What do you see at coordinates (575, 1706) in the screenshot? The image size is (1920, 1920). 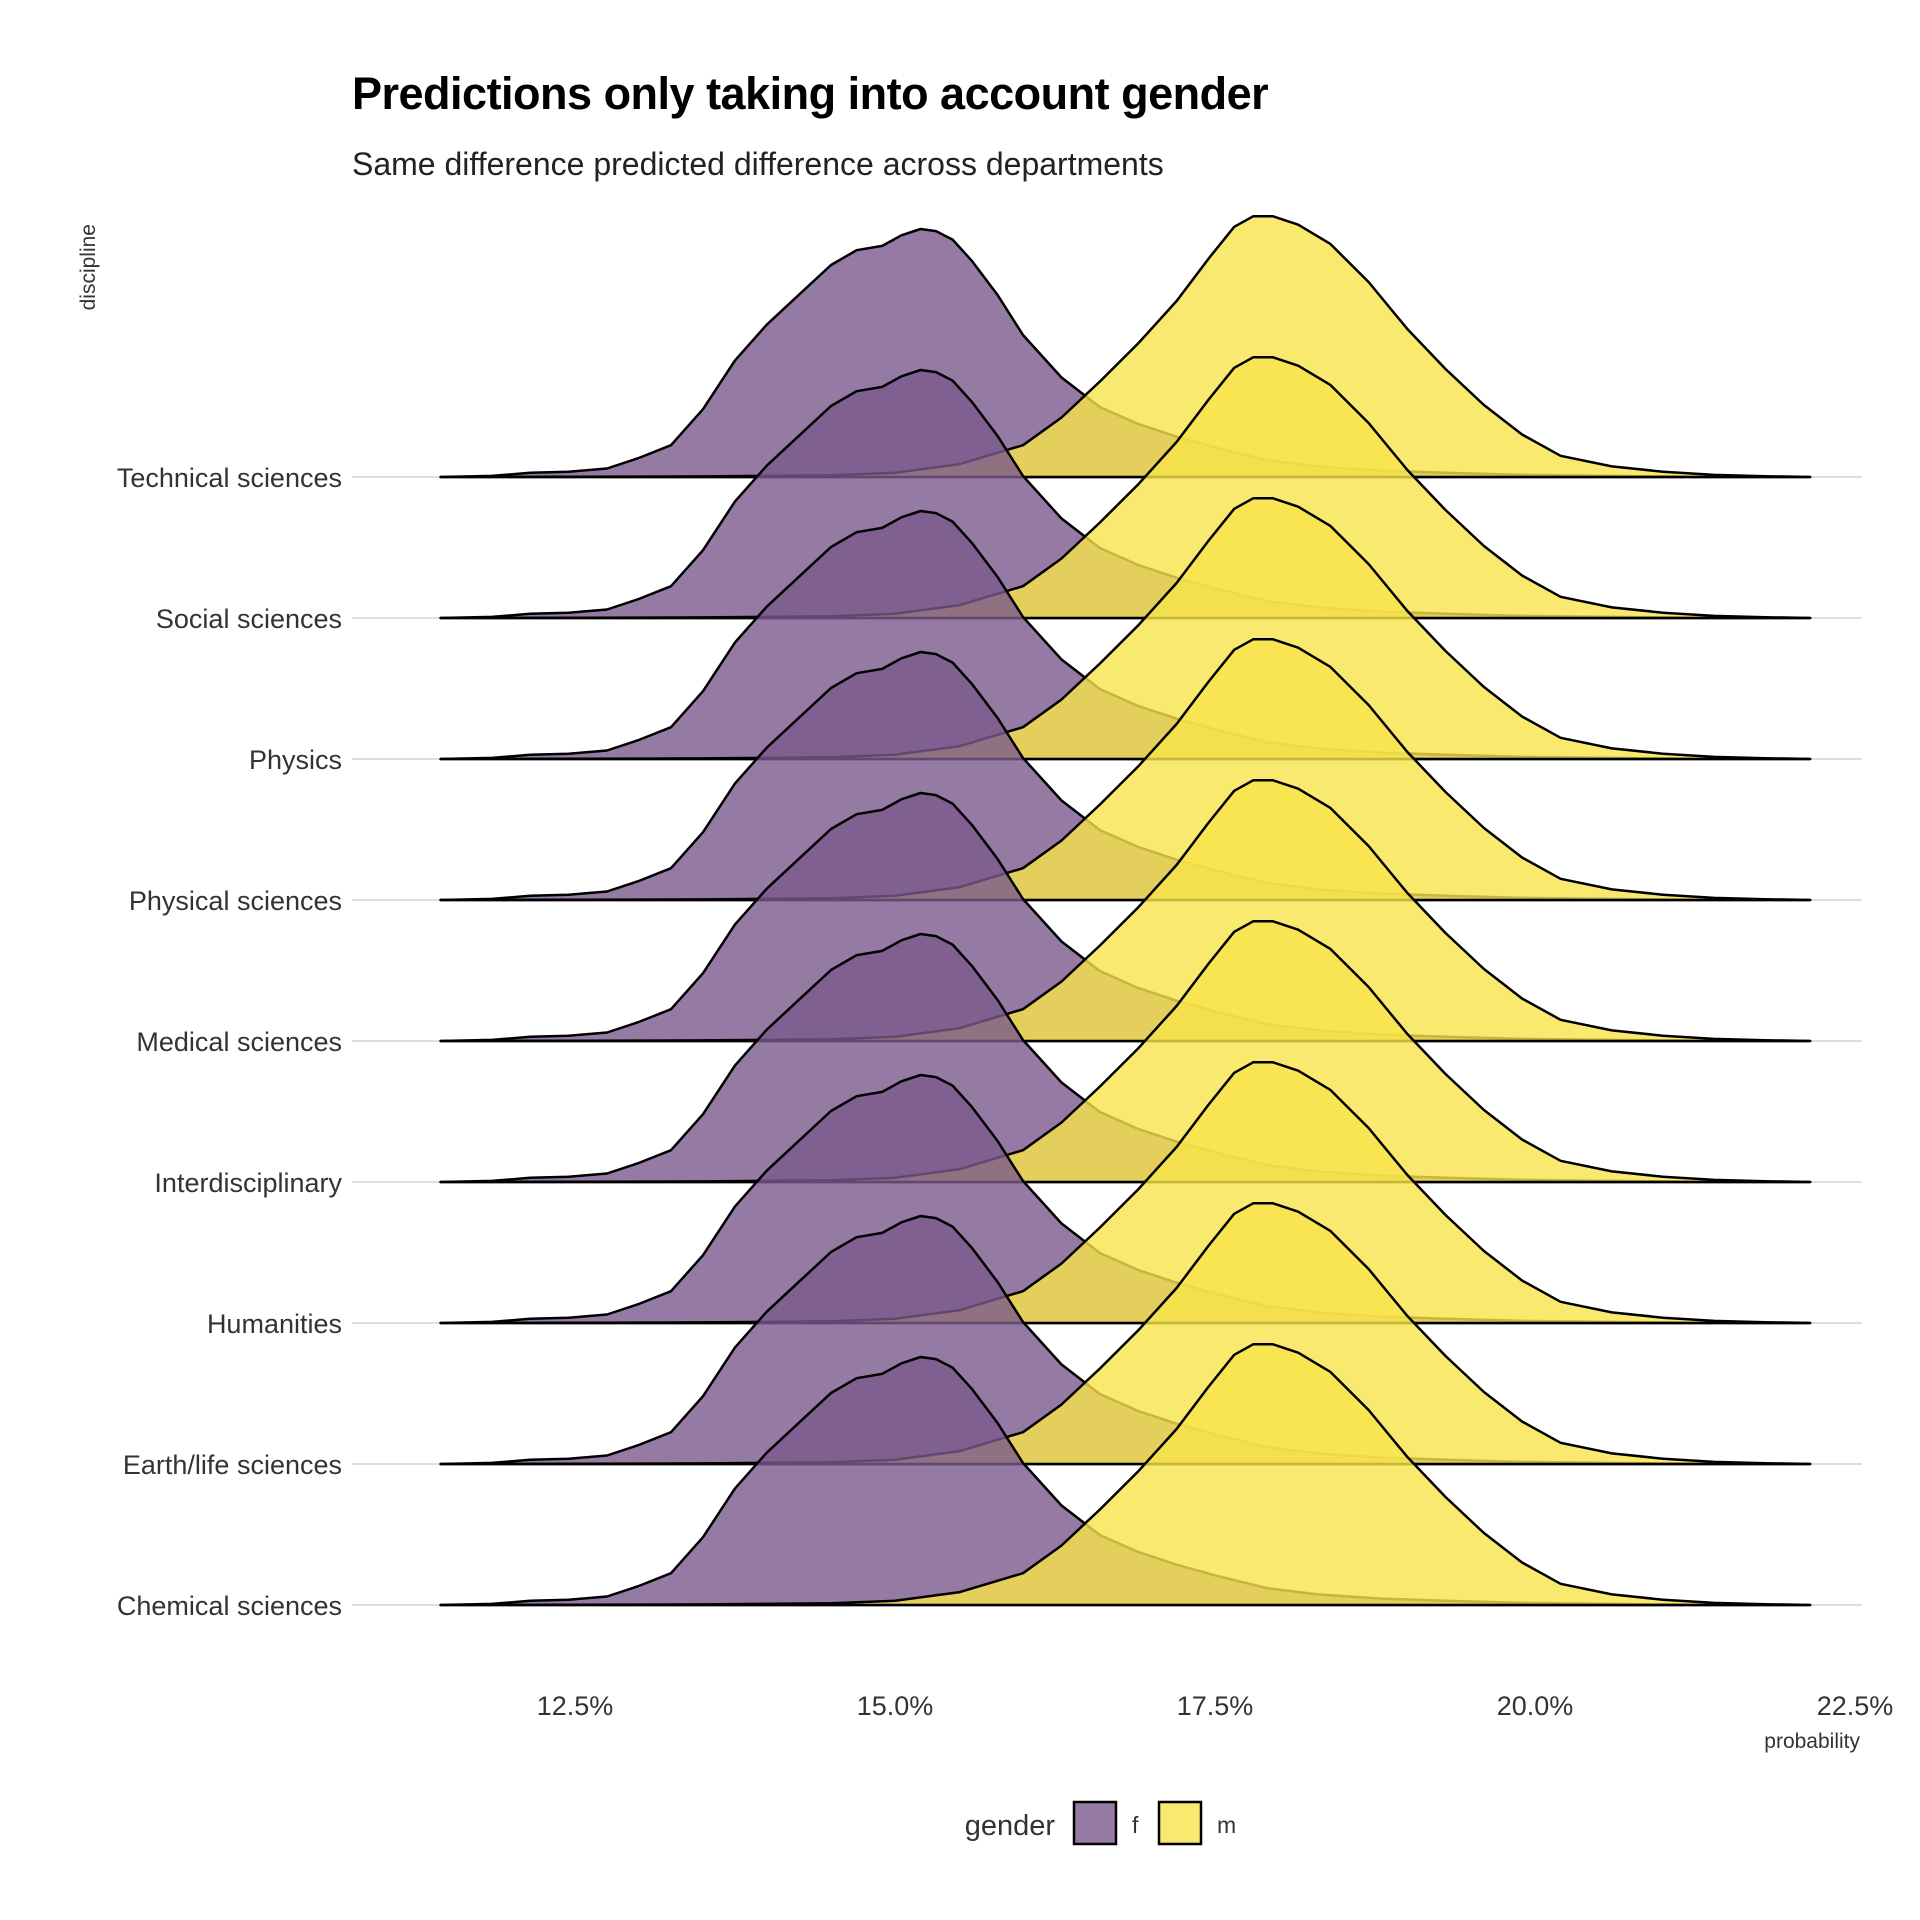 I see `x-tick-label: 12.5%` at bounding box center [575, 1706].